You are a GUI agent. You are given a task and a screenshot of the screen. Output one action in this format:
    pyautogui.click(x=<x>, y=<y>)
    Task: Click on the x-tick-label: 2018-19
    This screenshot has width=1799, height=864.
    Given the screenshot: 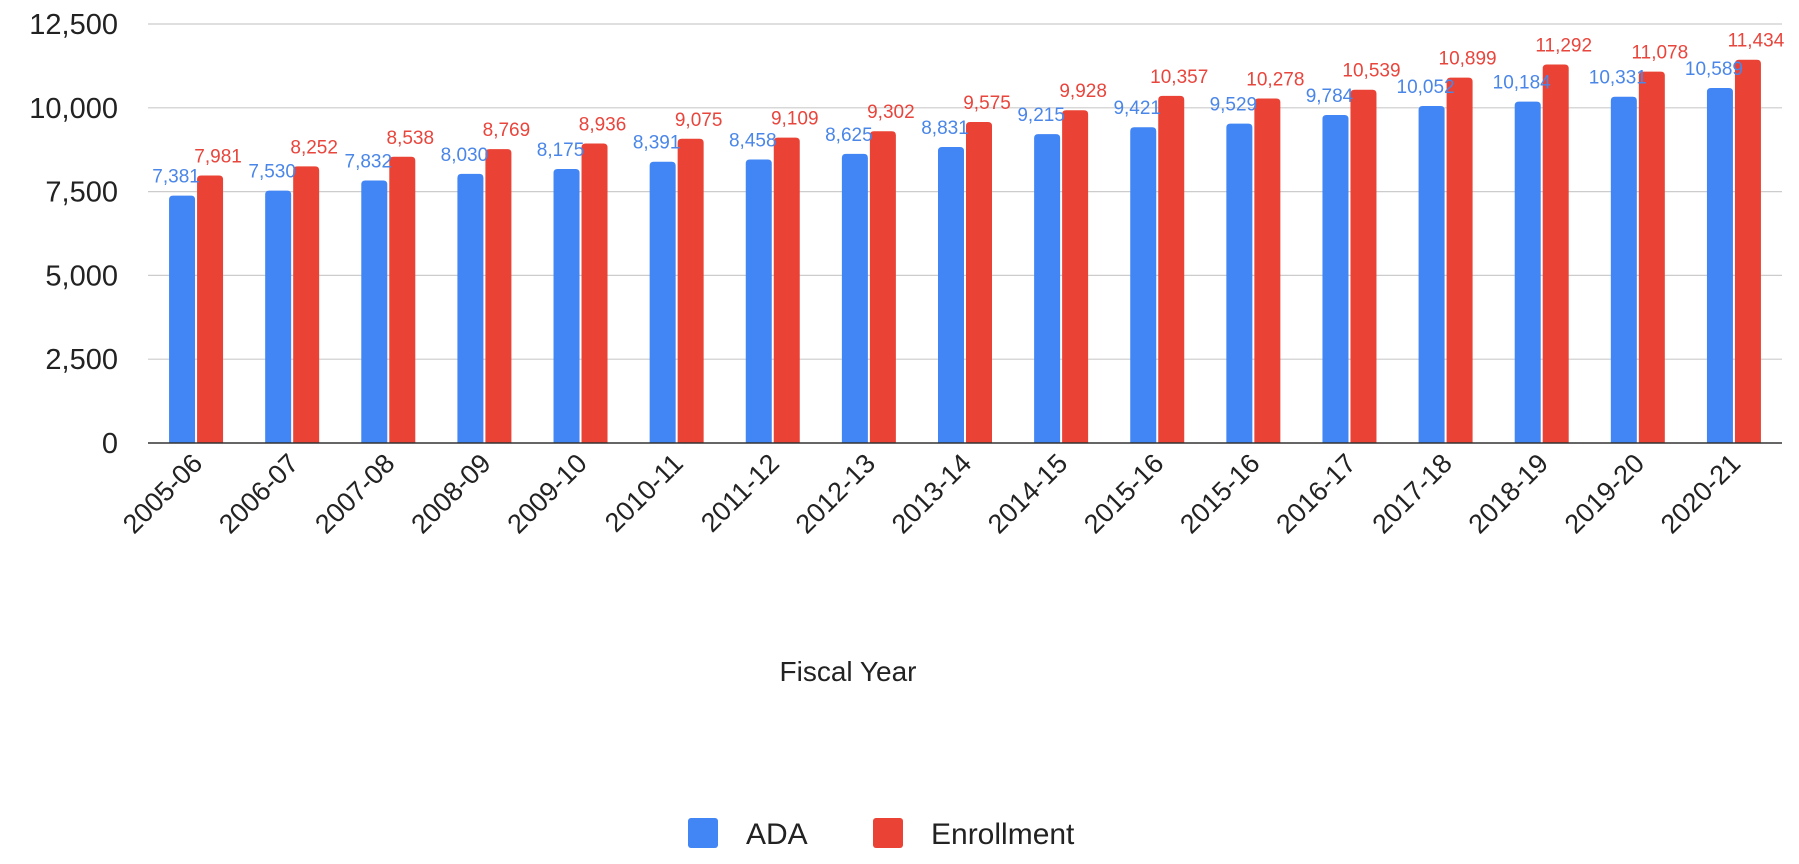 What is the action you would take?
    pyautogui.click(x=1508, y=493)
    